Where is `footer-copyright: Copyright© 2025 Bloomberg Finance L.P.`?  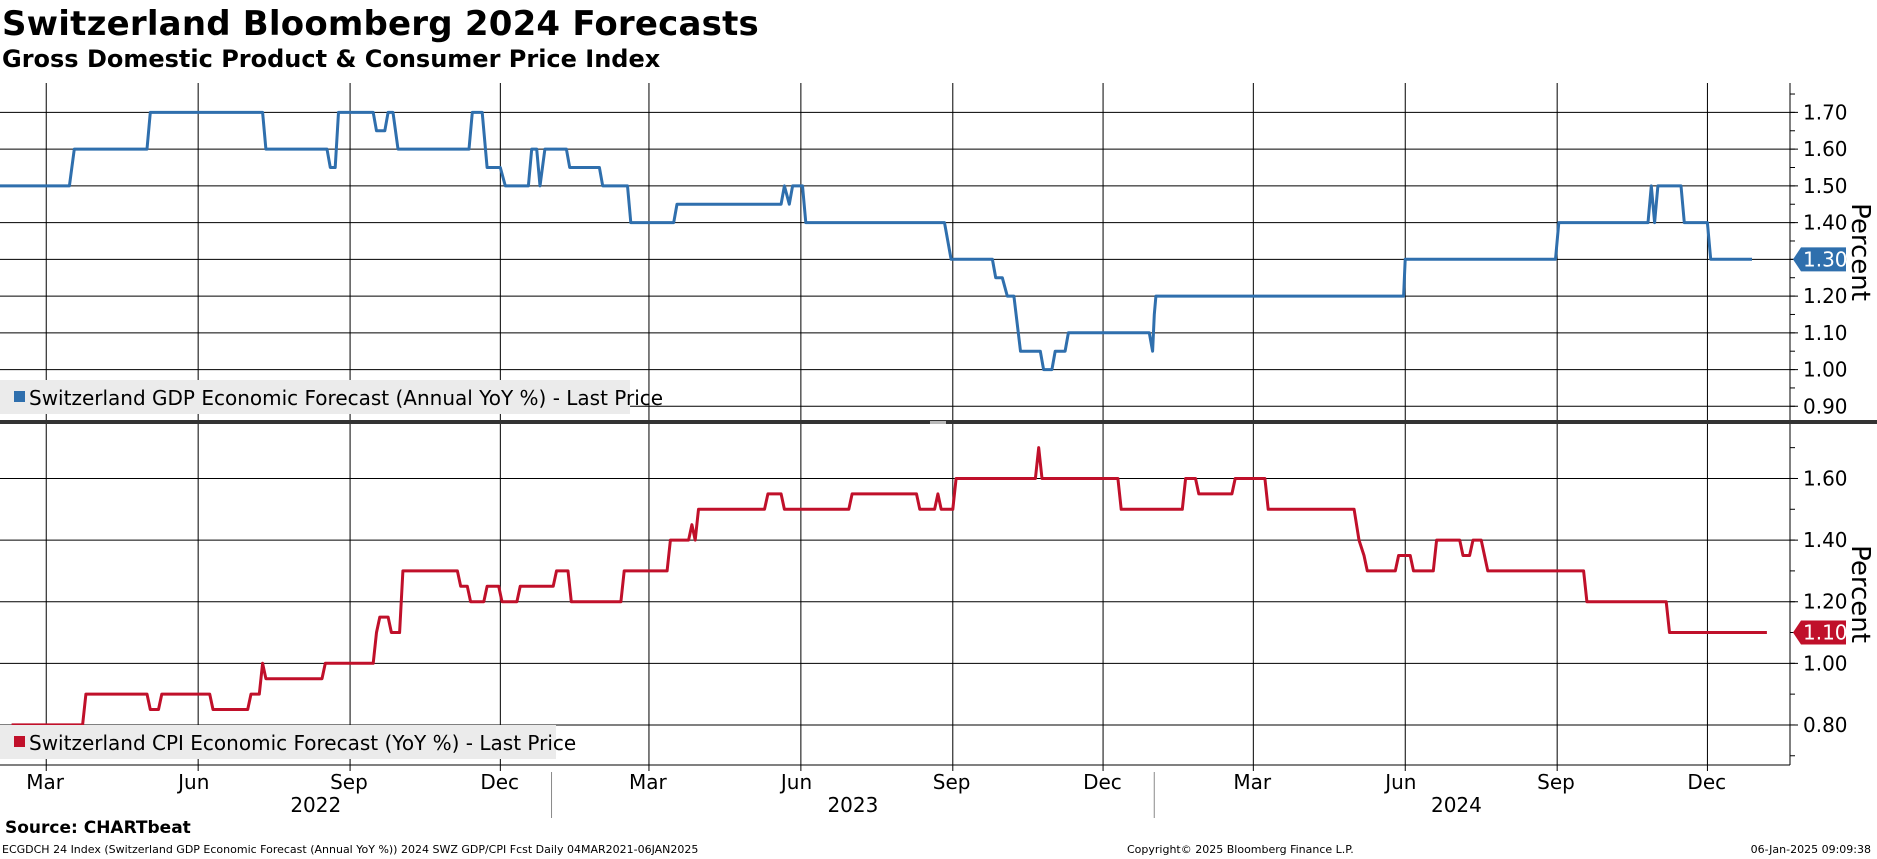
footer-copyright: Copyright© 2025 Bloomberg Finance L.P. is located at coordinates (1240, 849).